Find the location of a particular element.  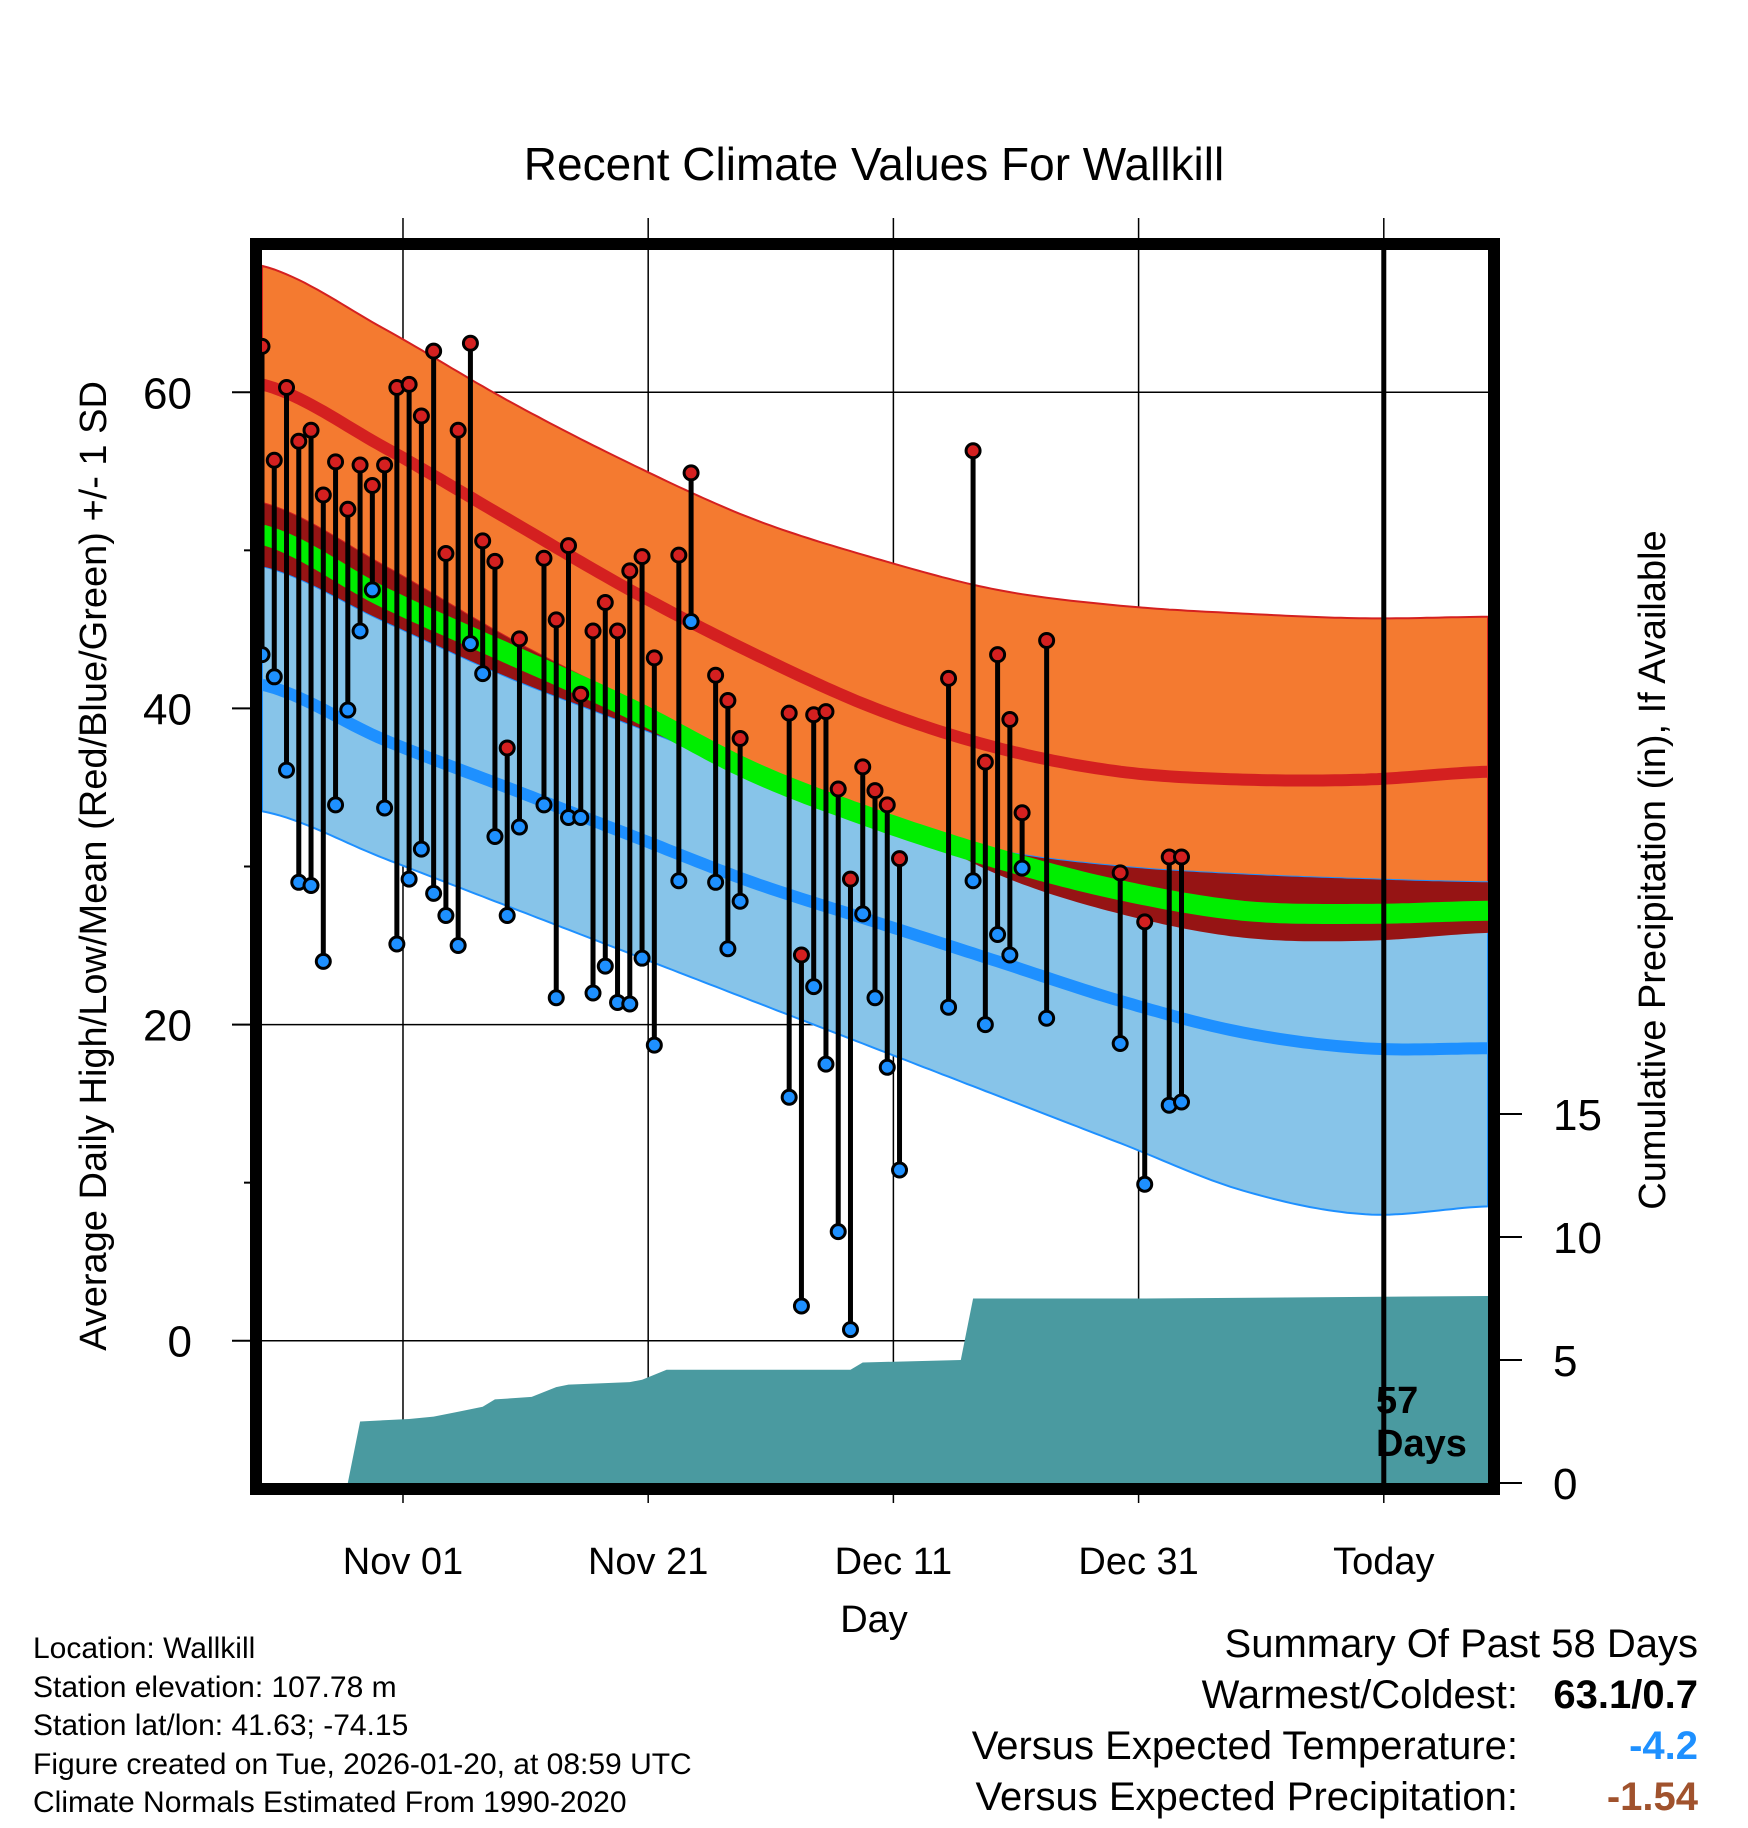

x-tick-label: Today is located at coordinates (1383, 1562).